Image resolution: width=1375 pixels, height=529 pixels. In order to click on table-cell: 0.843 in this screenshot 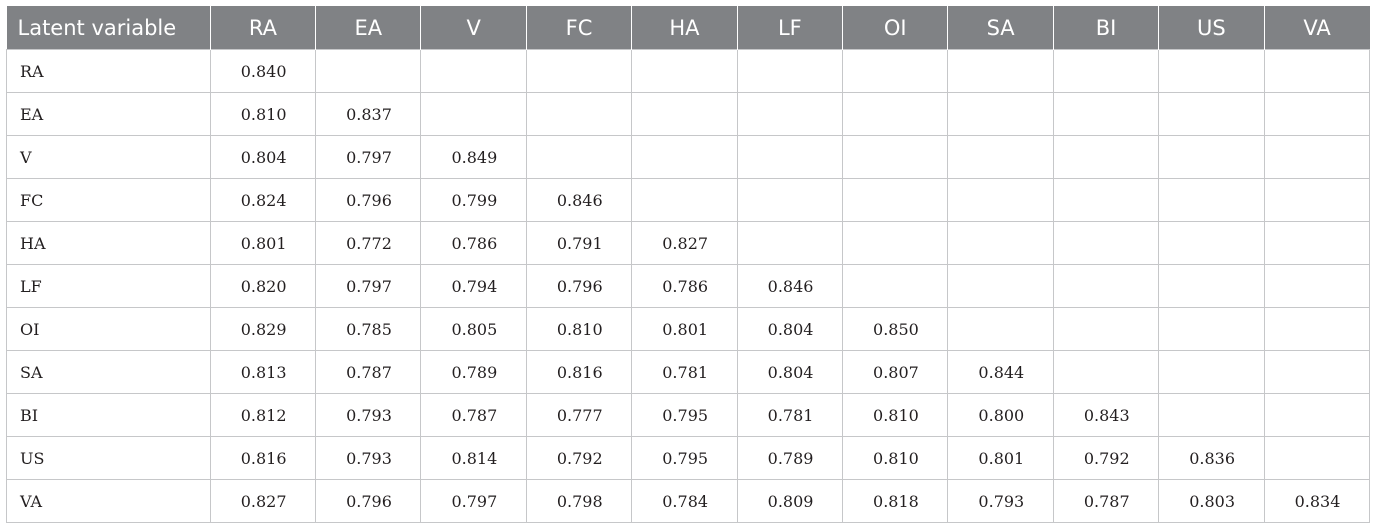, I will do `click(1106, 415)`.